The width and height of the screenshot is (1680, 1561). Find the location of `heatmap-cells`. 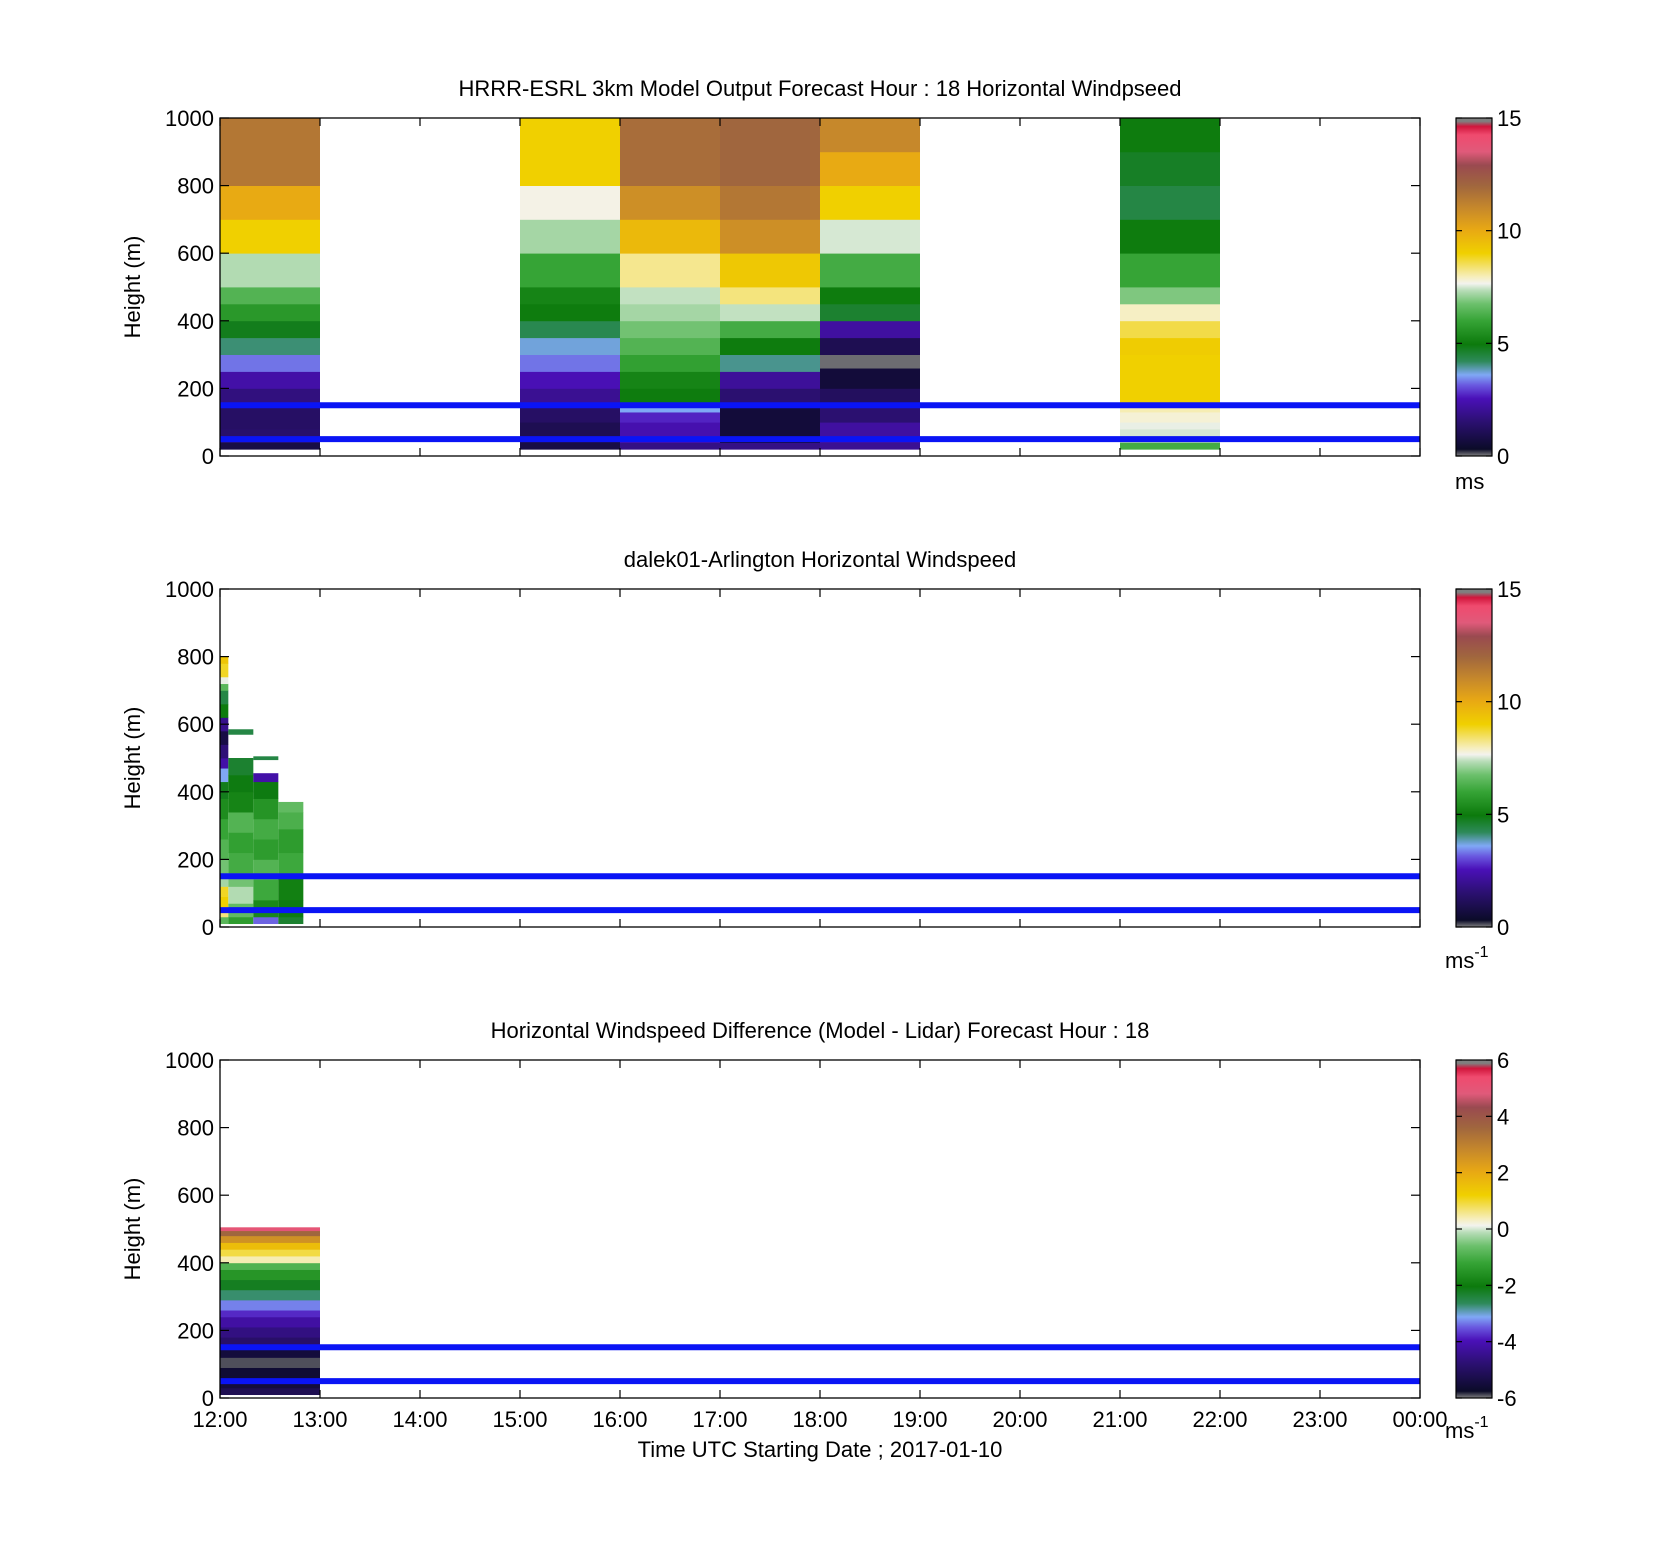

heatmap-cells is located at coordinates (270, 1311).